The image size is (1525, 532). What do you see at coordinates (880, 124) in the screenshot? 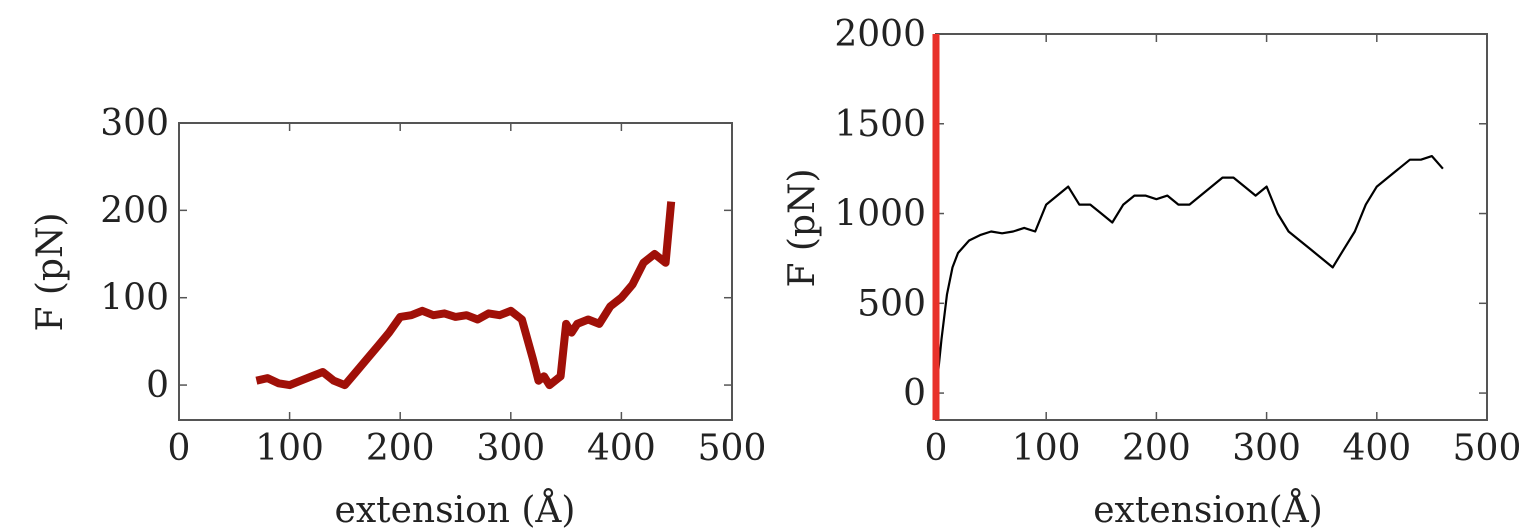
I see `y-tick-label: 1500` at bounding box center [880, 124].